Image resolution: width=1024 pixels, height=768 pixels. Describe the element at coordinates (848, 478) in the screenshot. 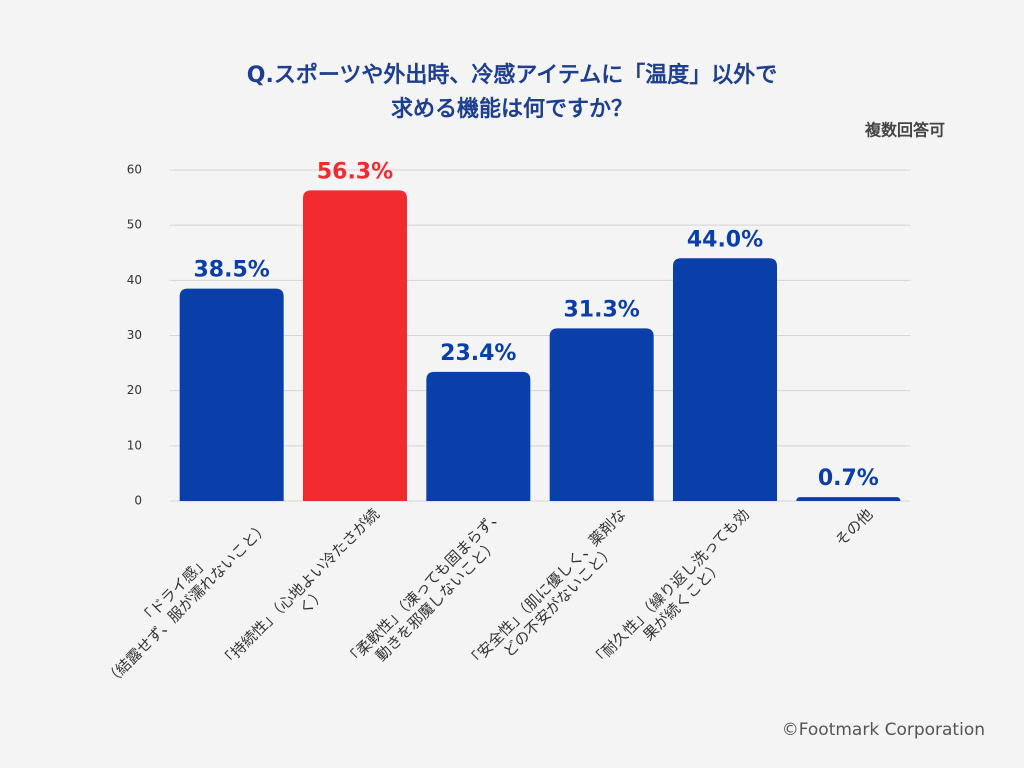

I see `value-label: 0.7%` at that location.